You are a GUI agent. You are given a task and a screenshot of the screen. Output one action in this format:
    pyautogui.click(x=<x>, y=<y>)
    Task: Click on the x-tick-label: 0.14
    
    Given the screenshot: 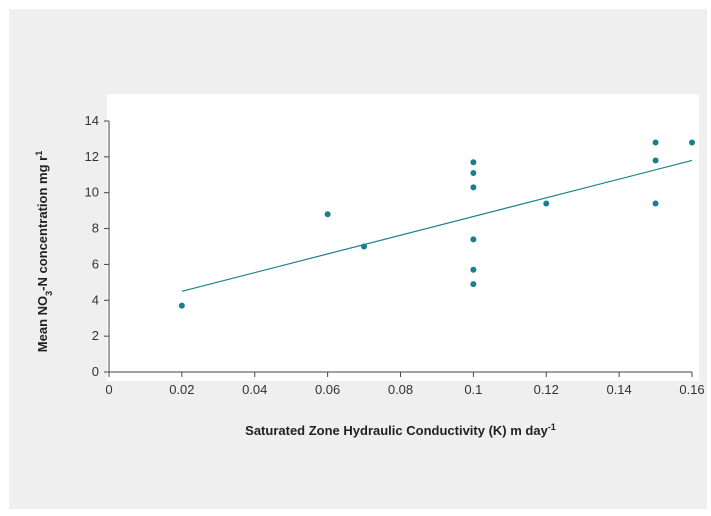 What is the action you would take?
    pyautogui.click(x=618, y=389)
    